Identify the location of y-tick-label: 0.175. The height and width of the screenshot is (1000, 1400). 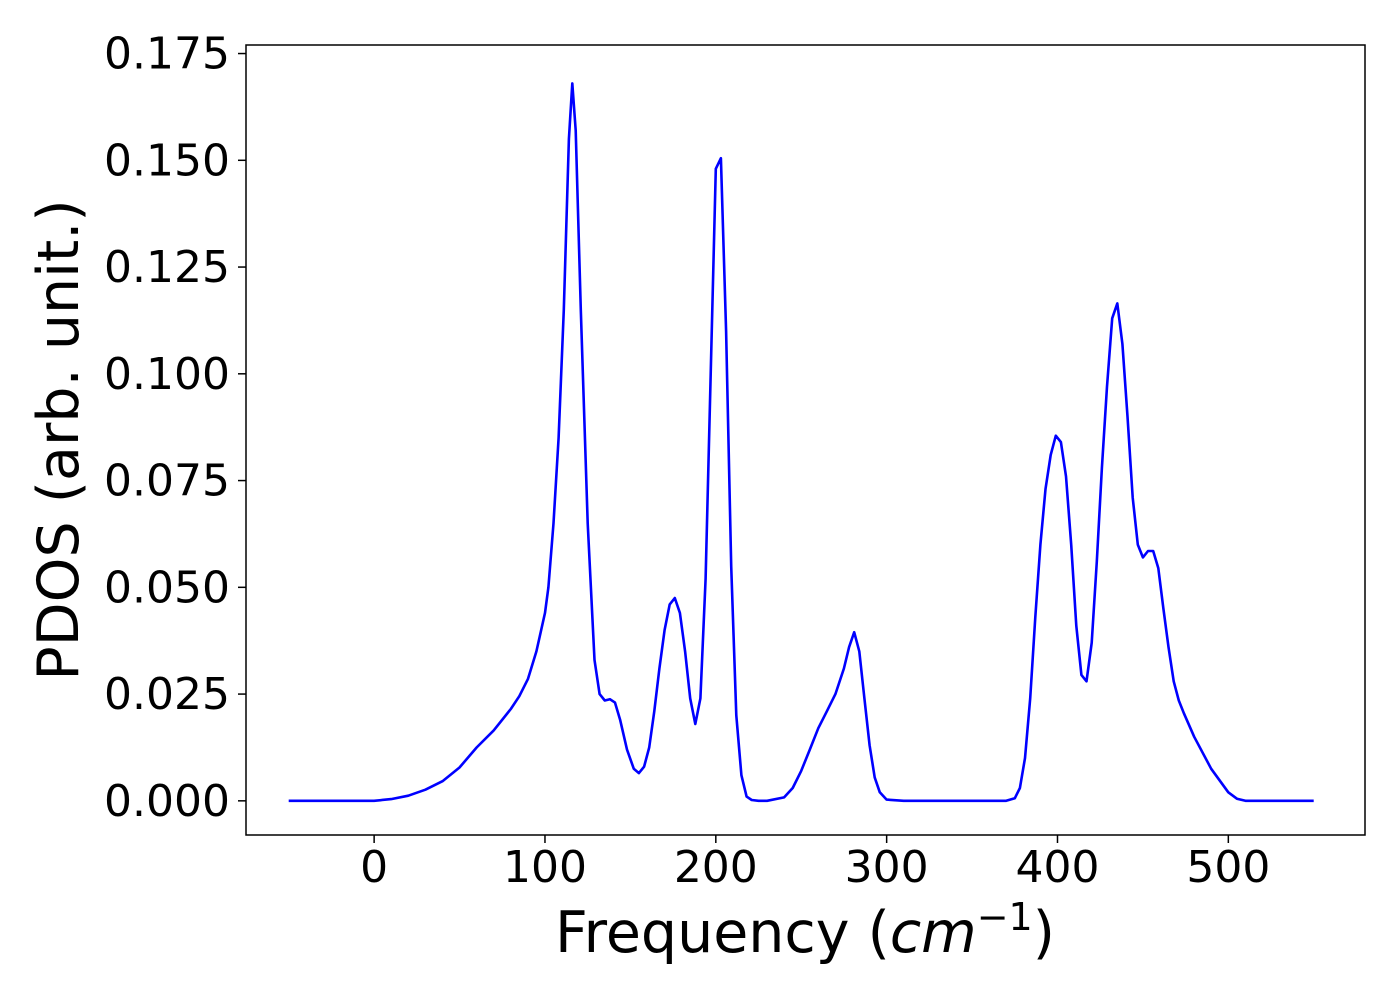
(167, 54).